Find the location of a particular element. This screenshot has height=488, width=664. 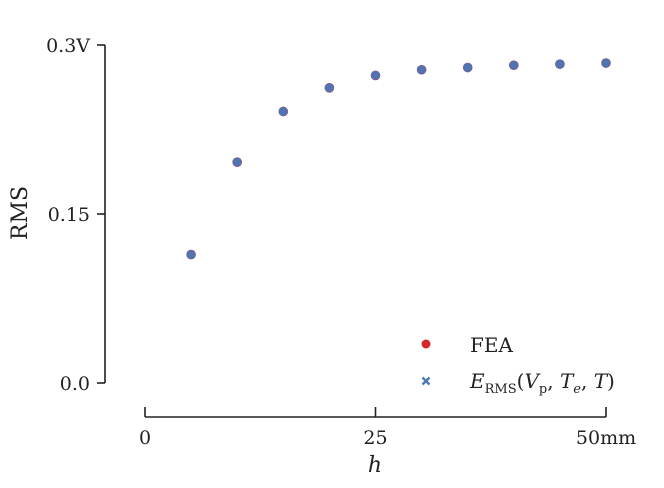

legend-marker-fea is located at coordinates (426, 344).